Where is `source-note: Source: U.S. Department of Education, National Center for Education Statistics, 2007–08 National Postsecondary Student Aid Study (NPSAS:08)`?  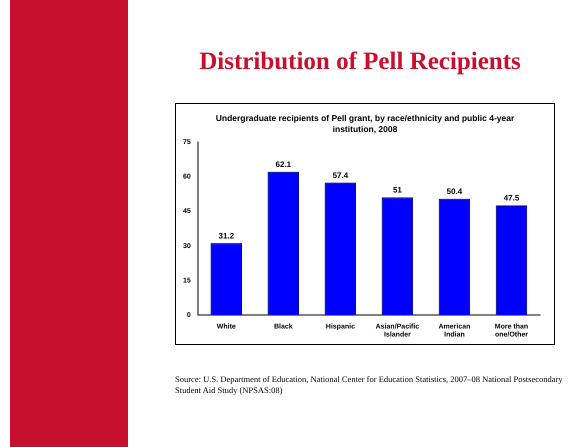
source-note: Source: U.S. Department of Education, National Center for Education Statistics, 2007–08 National Postsecondary Student Aid Study (NPSAS:08) is located at coordinates (369, 385).